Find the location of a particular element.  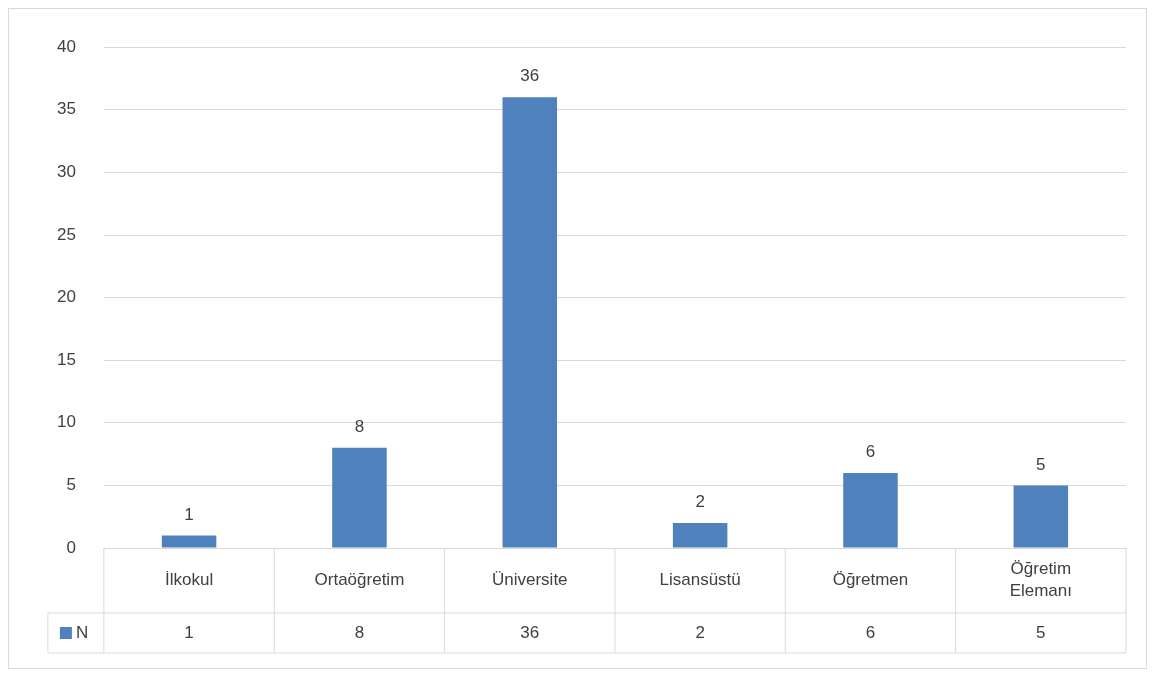

x-tick-label: Ortaöğretim is located at coordinates (359, 580).